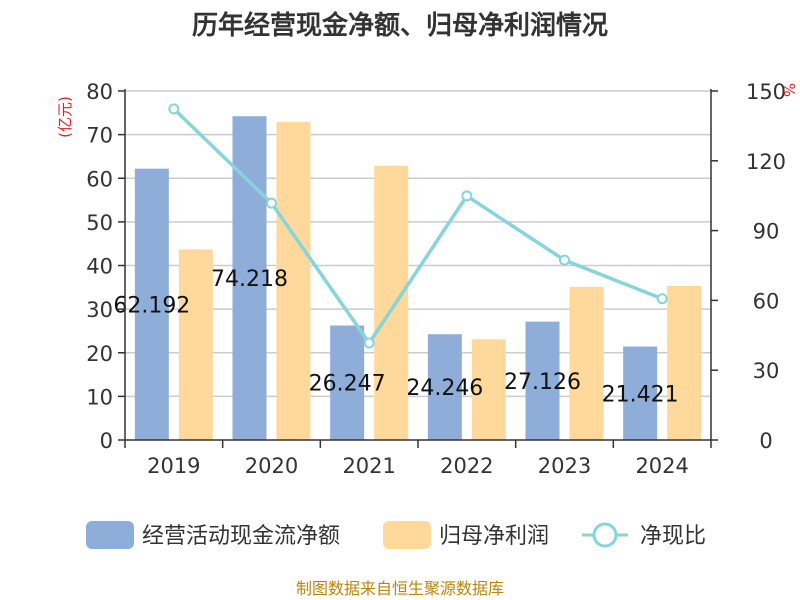  What do you see at coordinates (766, 371) in the screenshot?
I see `right-tick-label: 30` at bounding box center [766, 371].